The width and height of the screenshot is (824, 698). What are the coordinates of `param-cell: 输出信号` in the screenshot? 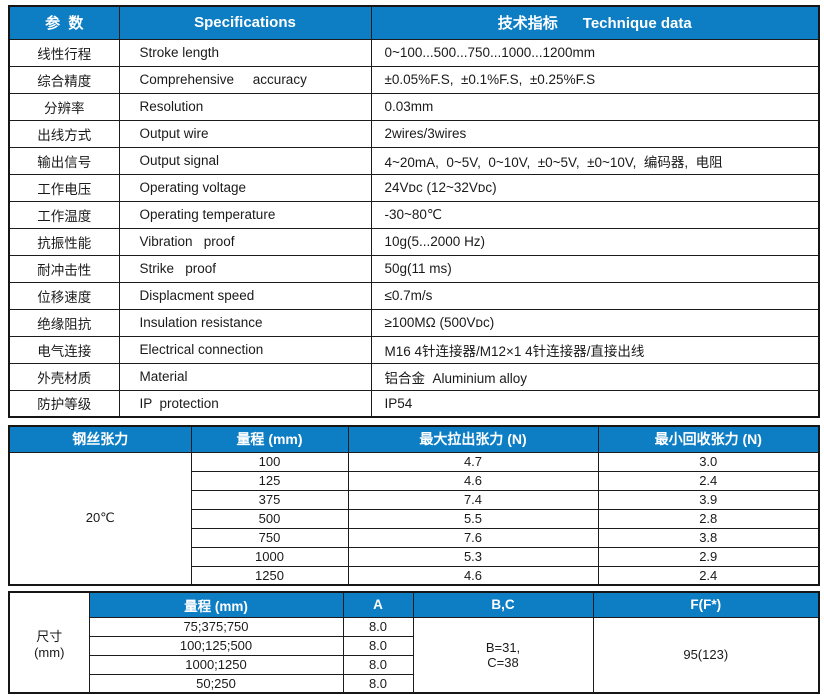 It's located at (64, 160).